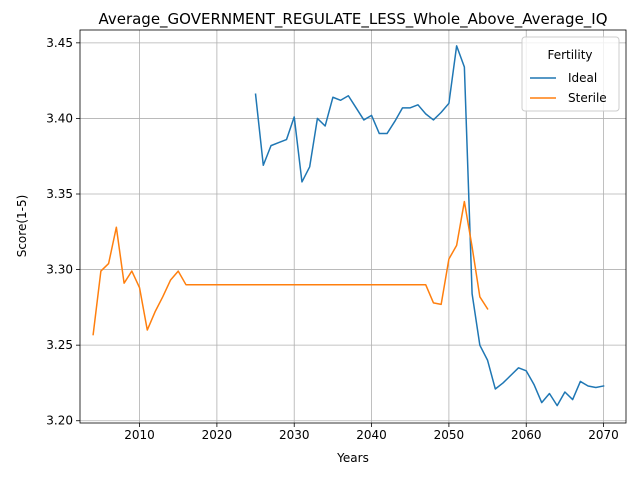 The width and height of the screenshot is (640, 480). What do you see at coordinates (526, 435) in the screenshot?
I see `x-tick-label: 2060` at bounding box center [526, 435].